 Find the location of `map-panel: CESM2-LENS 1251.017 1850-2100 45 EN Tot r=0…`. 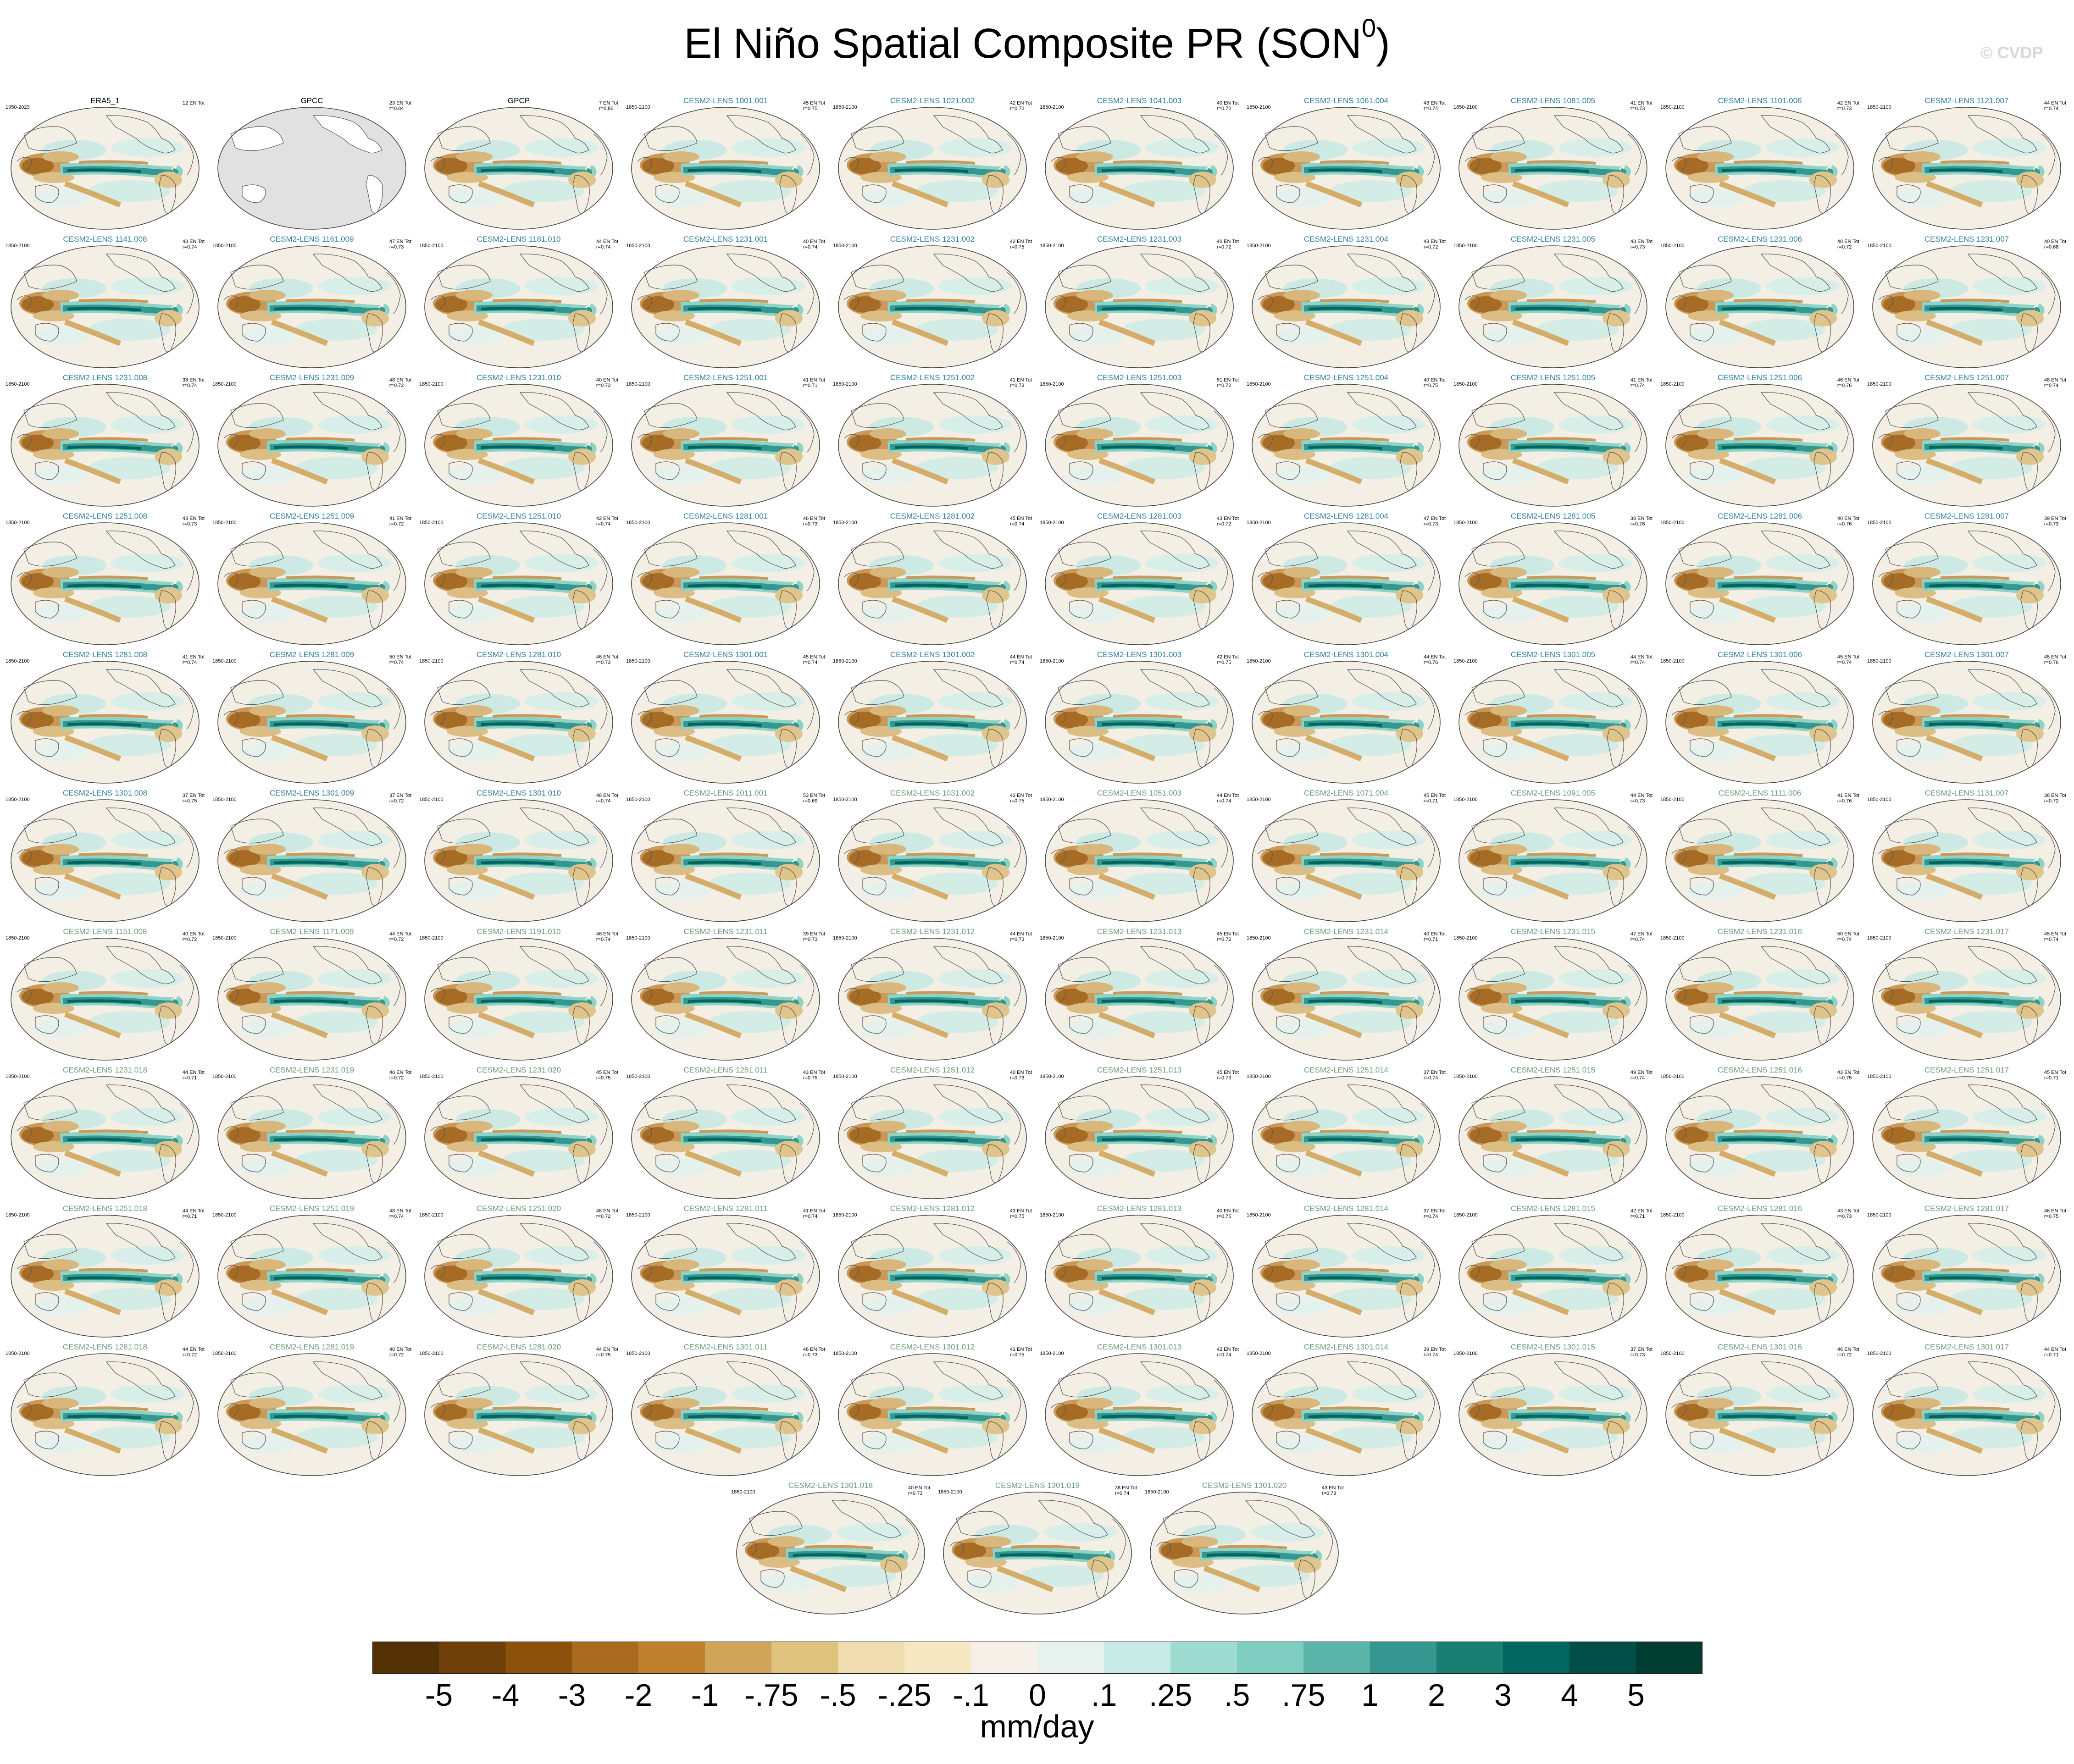

map-panel: CESM2-LENS 1251.017 1850-2100 45 EN Tot r=0… is located at coordinates (1966, 1134).